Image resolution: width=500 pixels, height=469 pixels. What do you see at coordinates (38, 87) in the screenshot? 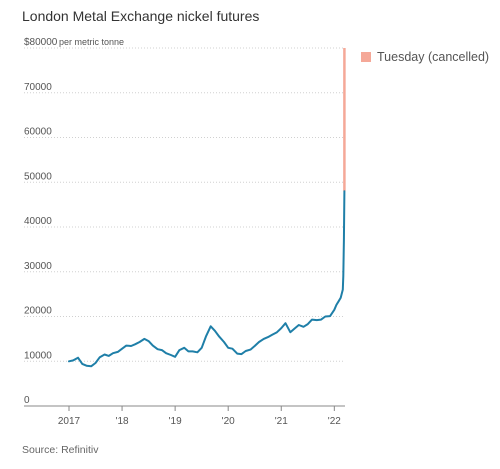
I see `y-tick-label: 70000` at bounding box center [38, 87].